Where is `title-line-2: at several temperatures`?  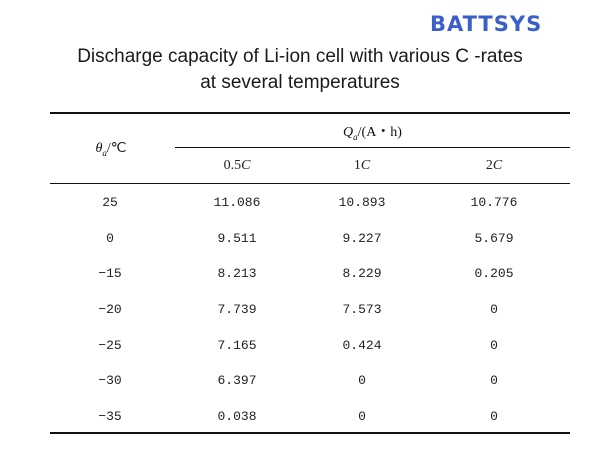
title-line-2: at several temperatures is located at coordinates (300, 82).